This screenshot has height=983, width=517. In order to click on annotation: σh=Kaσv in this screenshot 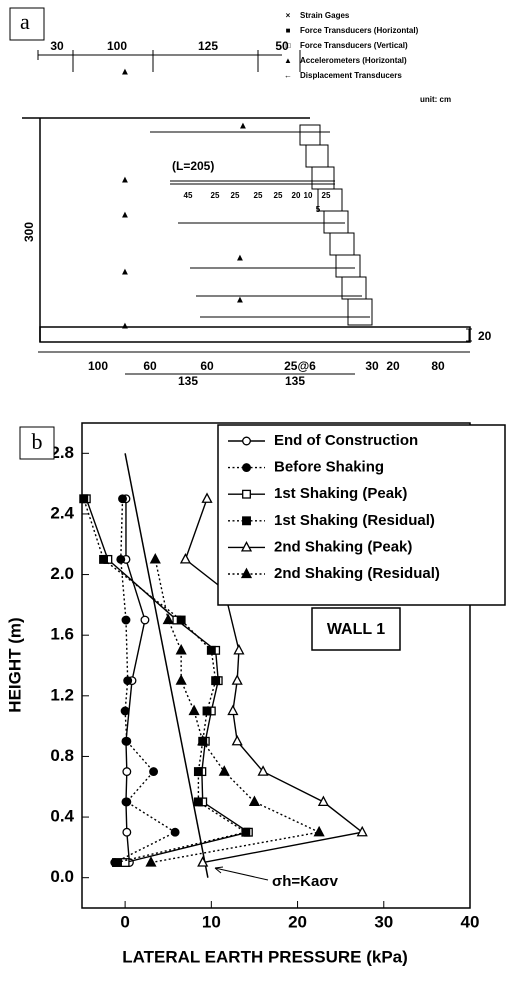, I will do `click(305, 881)`.